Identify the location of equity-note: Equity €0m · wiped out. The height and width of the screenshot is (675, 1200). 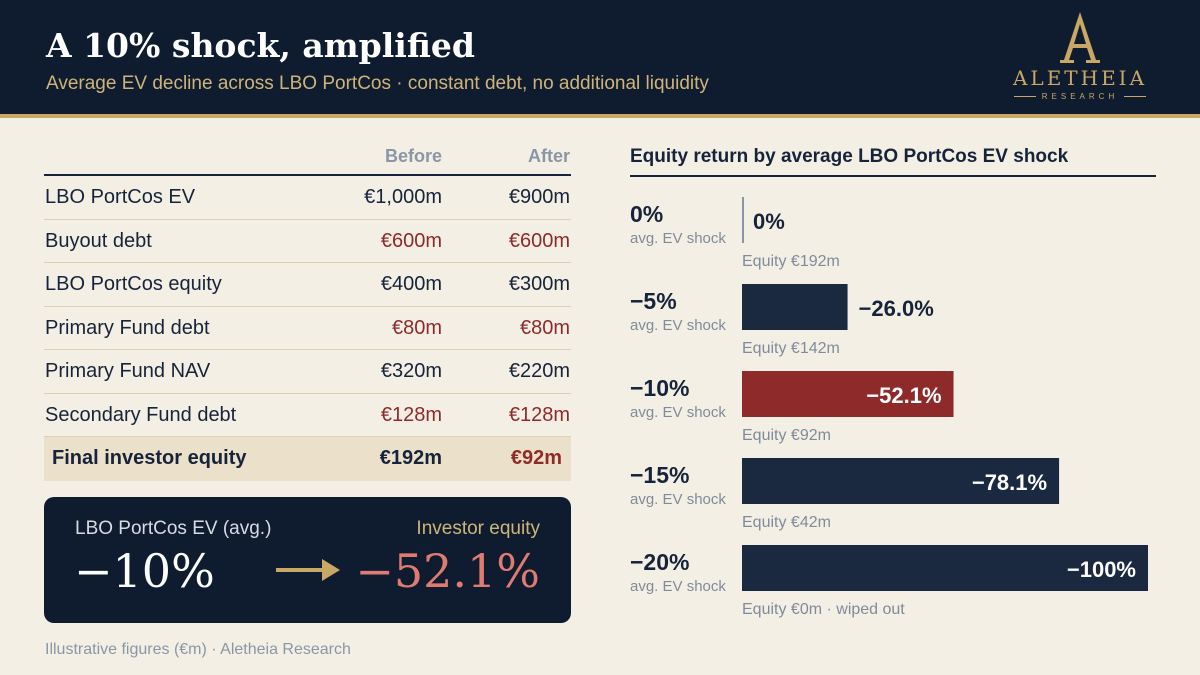
(823, 609).